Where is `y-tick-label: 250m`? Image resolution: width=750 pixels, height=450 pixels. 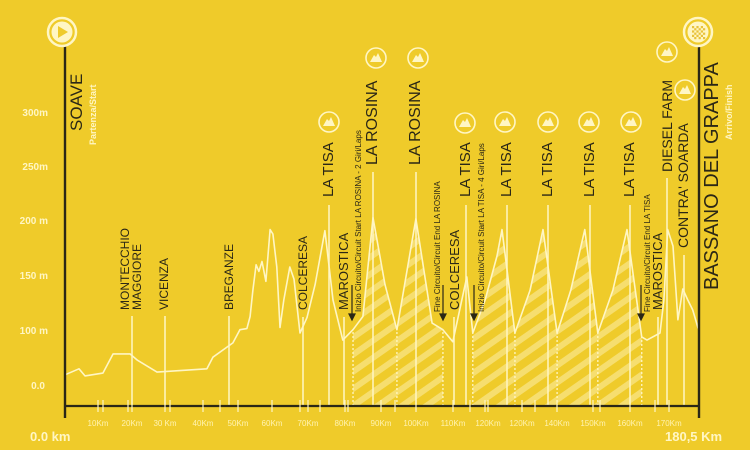
y-tick-label: 250m is located at coordinates (35, 167).